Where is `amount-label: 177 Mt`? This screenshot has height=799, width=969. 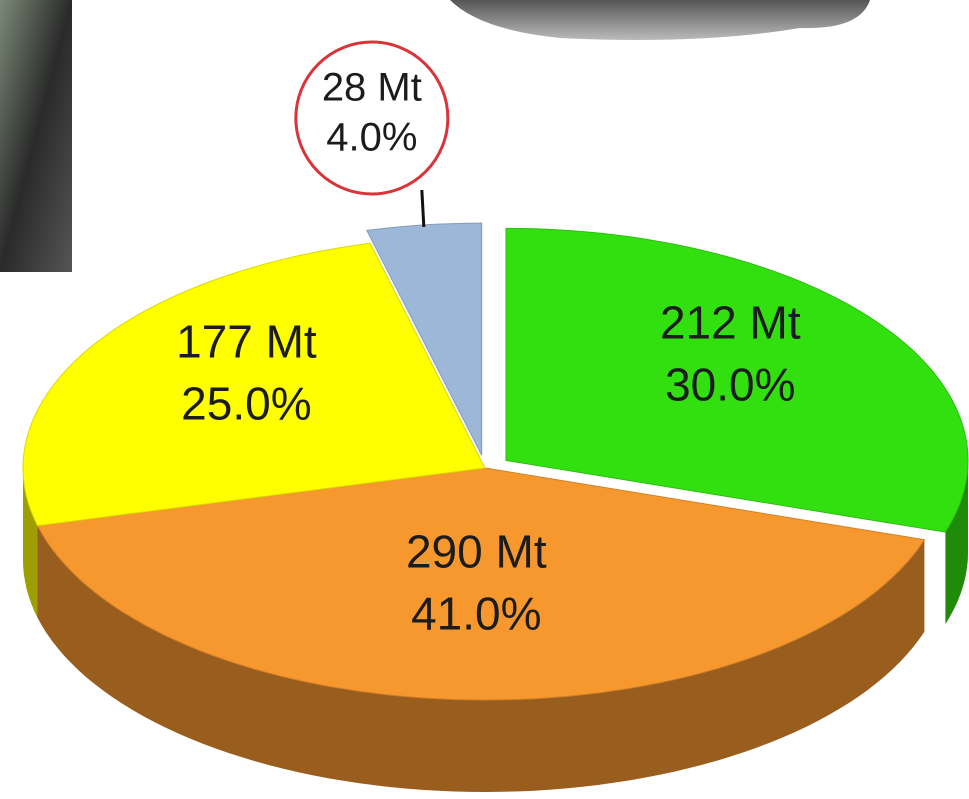 amount-label: 177 Mt is located at coordinates (246, 341).